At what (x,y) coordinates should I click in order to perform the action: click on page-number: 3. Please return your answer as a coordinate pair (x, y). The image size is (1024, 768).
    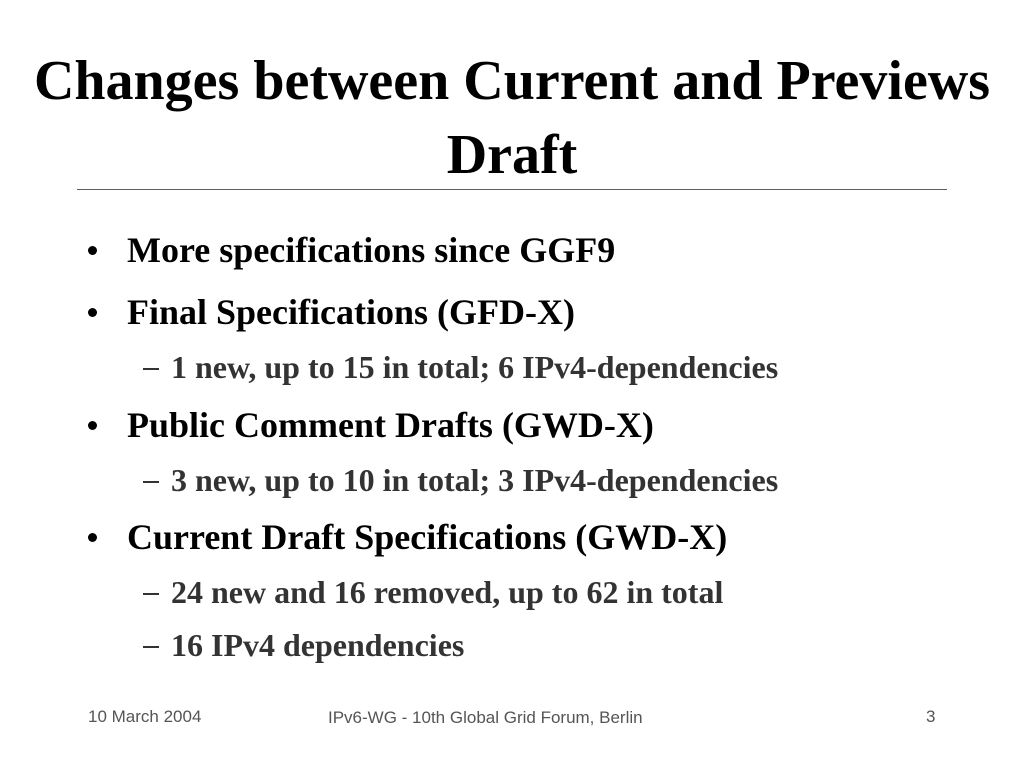
    Looking at the image, I should click on (931, 716).